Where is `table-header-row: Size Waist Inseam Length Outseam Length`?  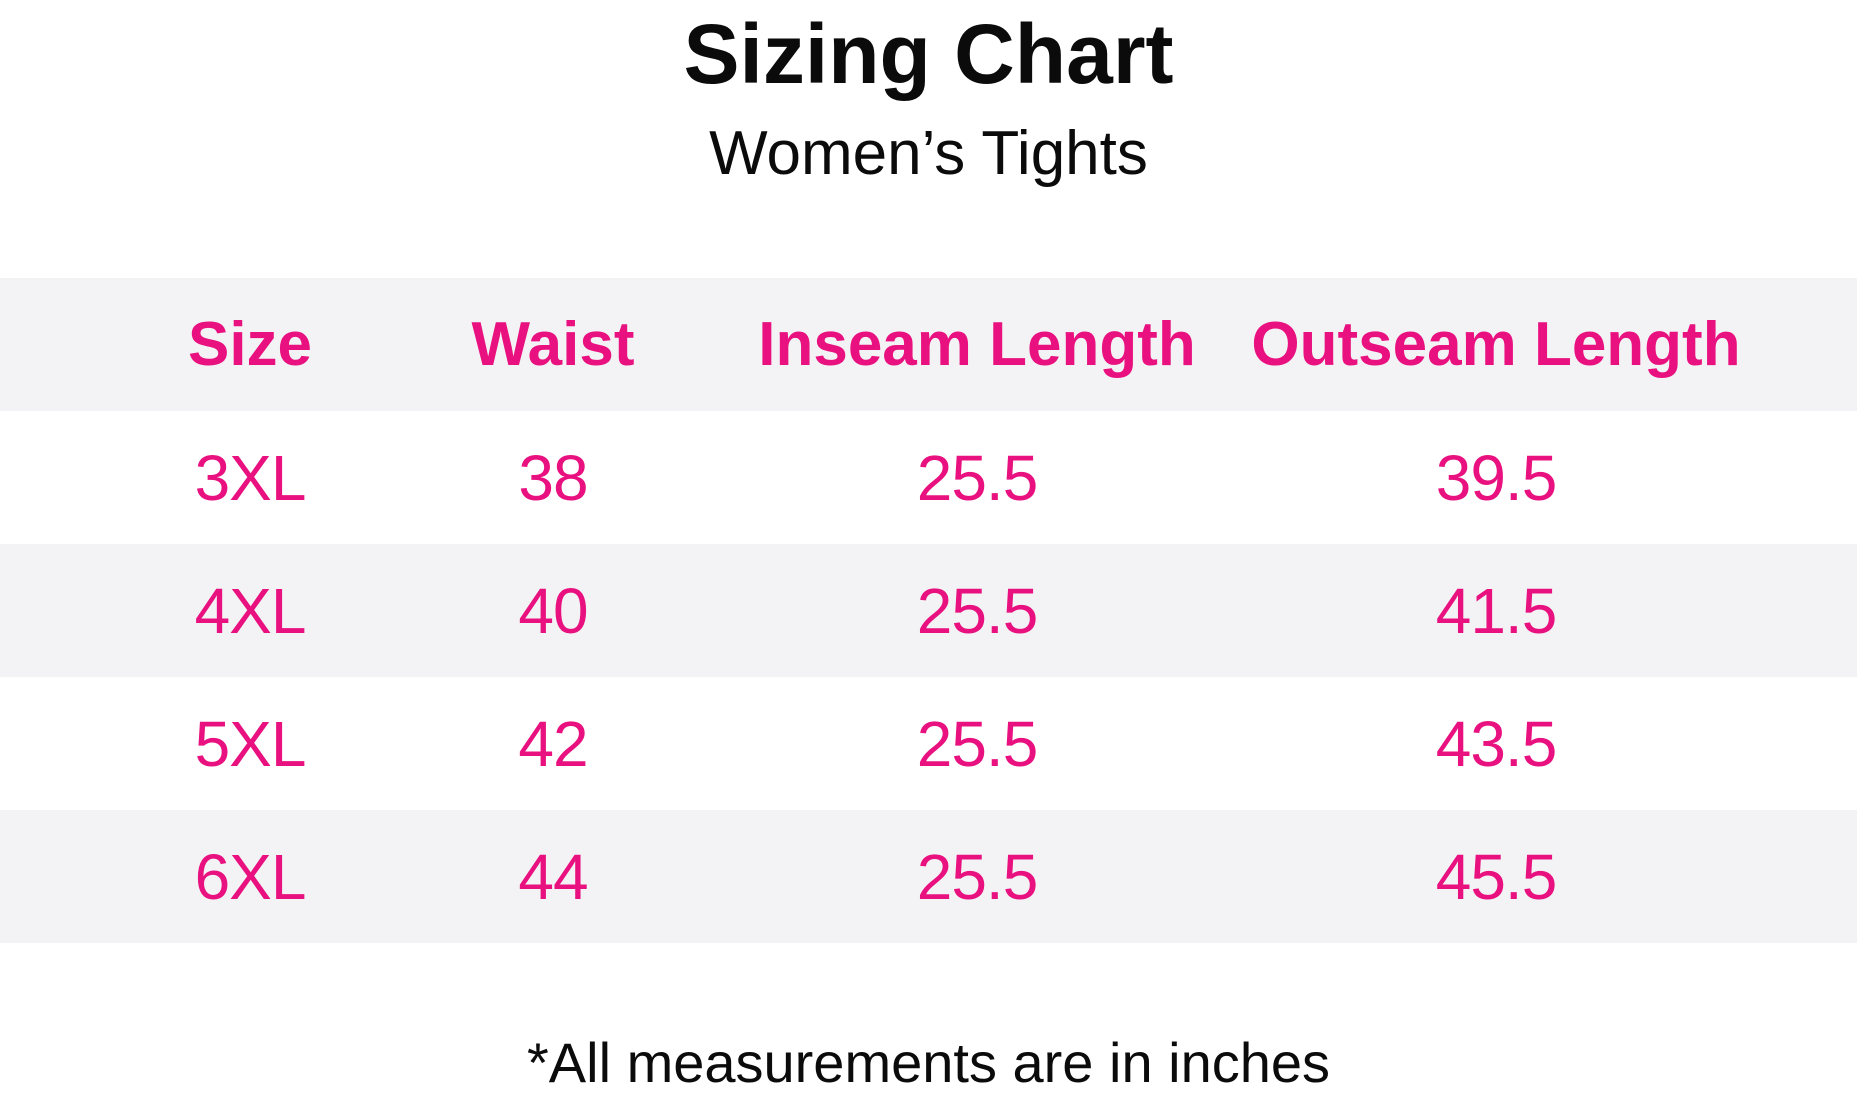
table-header-row: Size Waist Inseam Length Outseam Length is located at coordinates (928, 344).